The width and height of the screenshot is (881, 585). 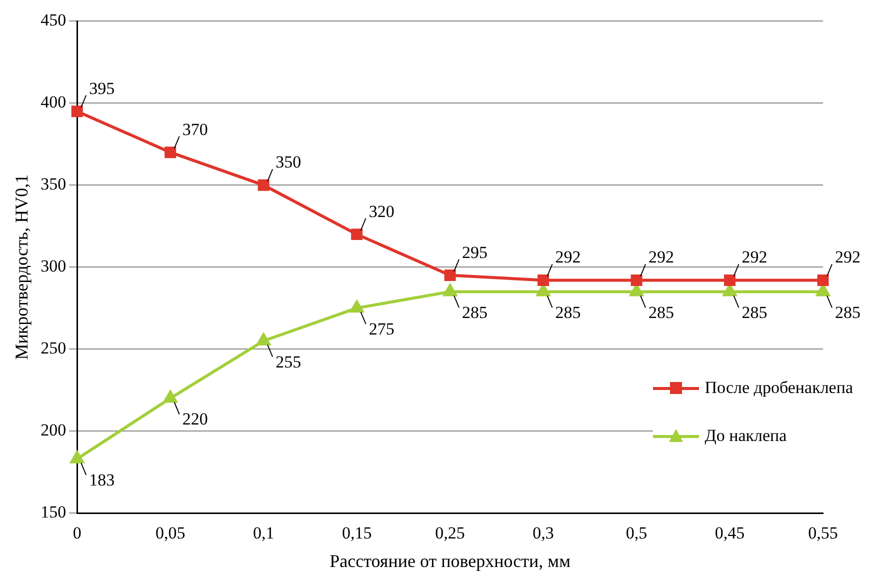 What do you see at coordinates (170, 533) in the screenshot?
I see `x-tick-label: 0,05` at bounding box center [170, 533].